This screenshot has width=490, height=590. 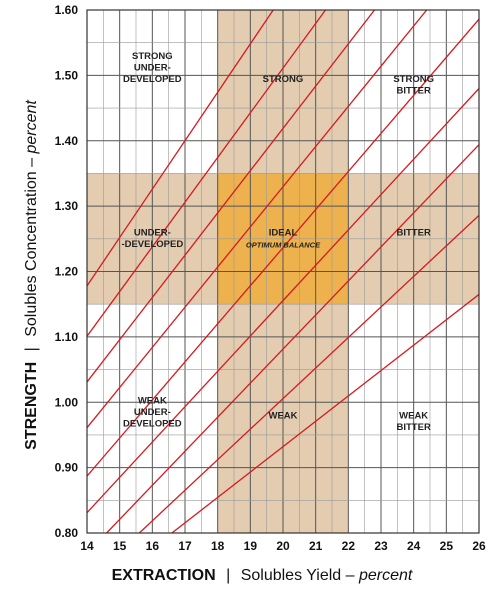 I want to click on zone-label: WEAK, so click(x=282, y=416).